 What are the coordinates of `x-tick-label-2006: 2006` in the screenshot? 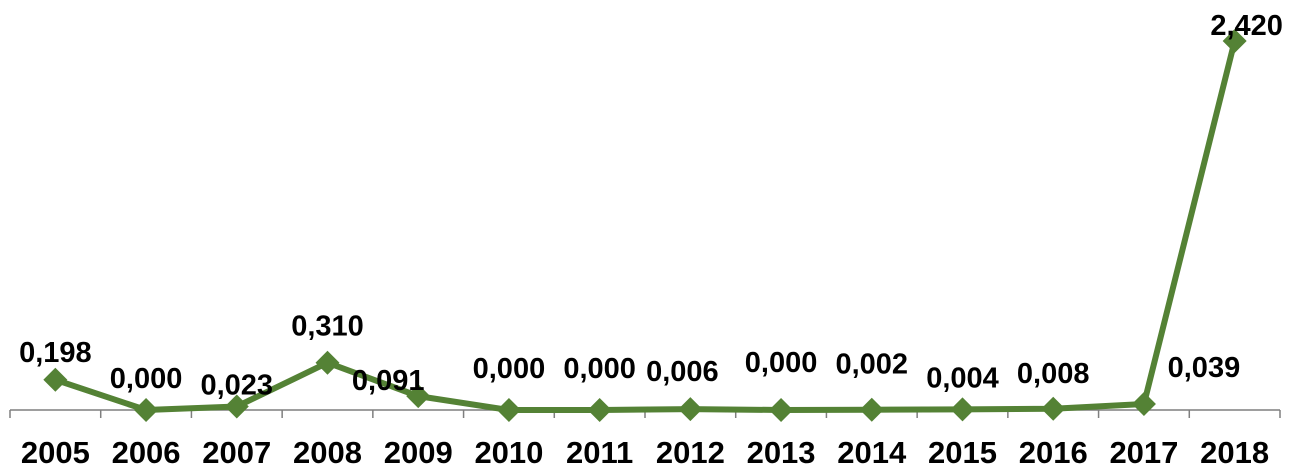 It's located at (146, 452).